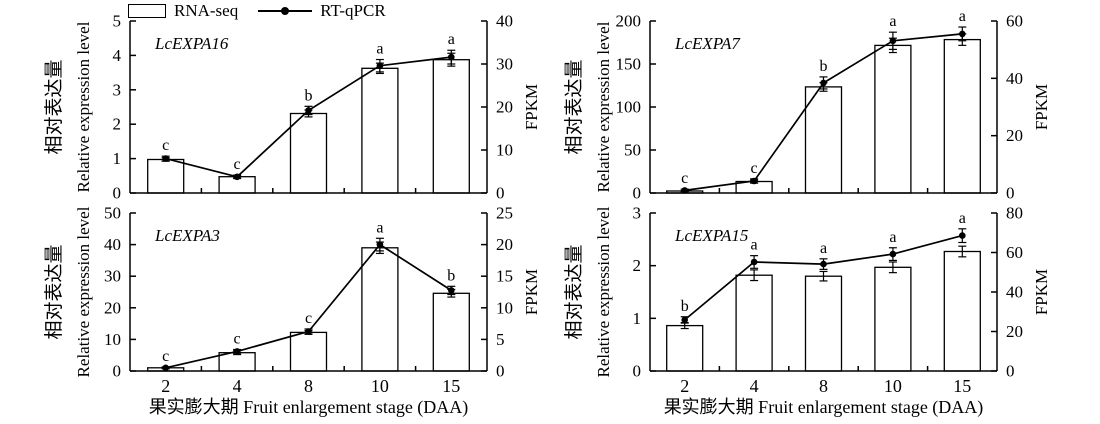  What do you see at coordinates (504, 64) in the screenshot?
I see `right-tick-label: 30` at bounding box center [504, 64].